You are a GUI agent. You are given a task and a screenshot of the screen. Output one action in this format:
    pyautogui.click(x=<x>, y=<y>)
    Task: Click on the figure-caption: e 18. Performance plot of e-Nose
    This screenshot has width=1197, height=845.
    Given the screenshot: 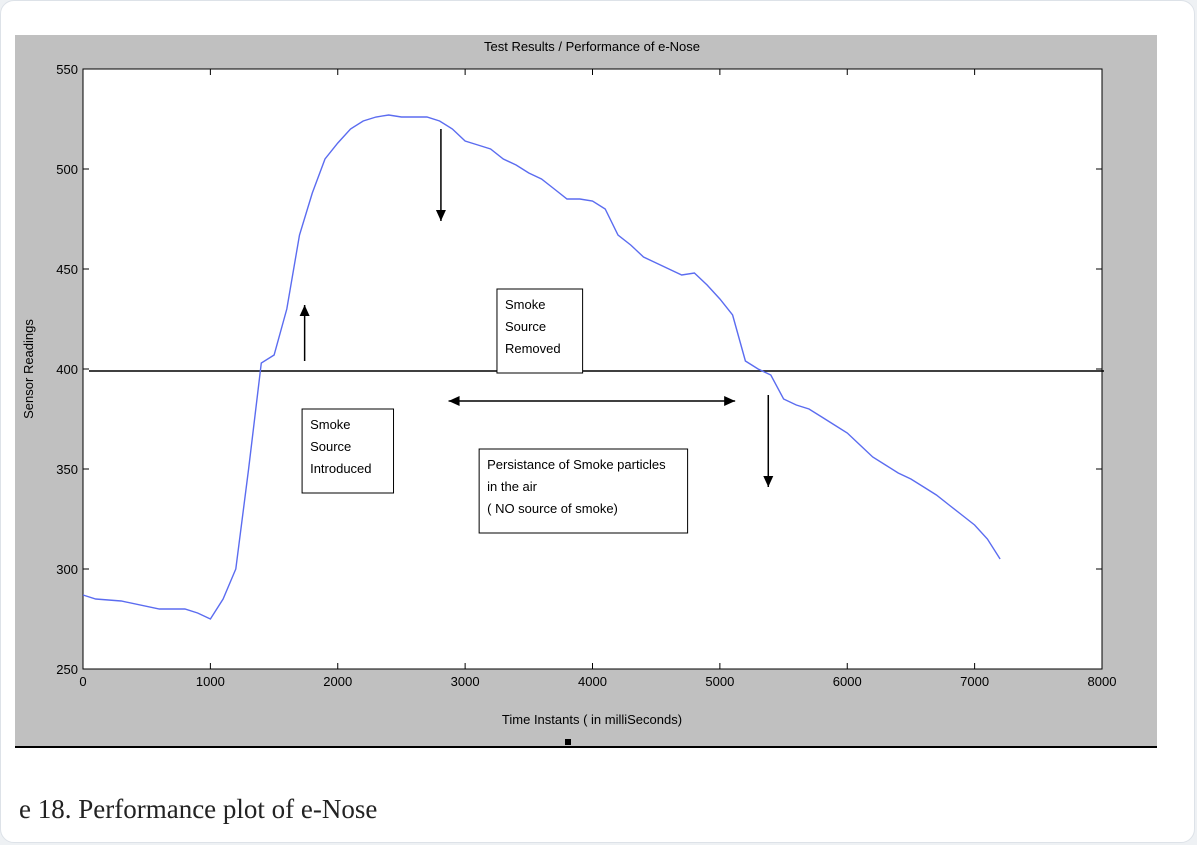 What is the action you would take?
    pyautogui.click(x=198, y=809)
    